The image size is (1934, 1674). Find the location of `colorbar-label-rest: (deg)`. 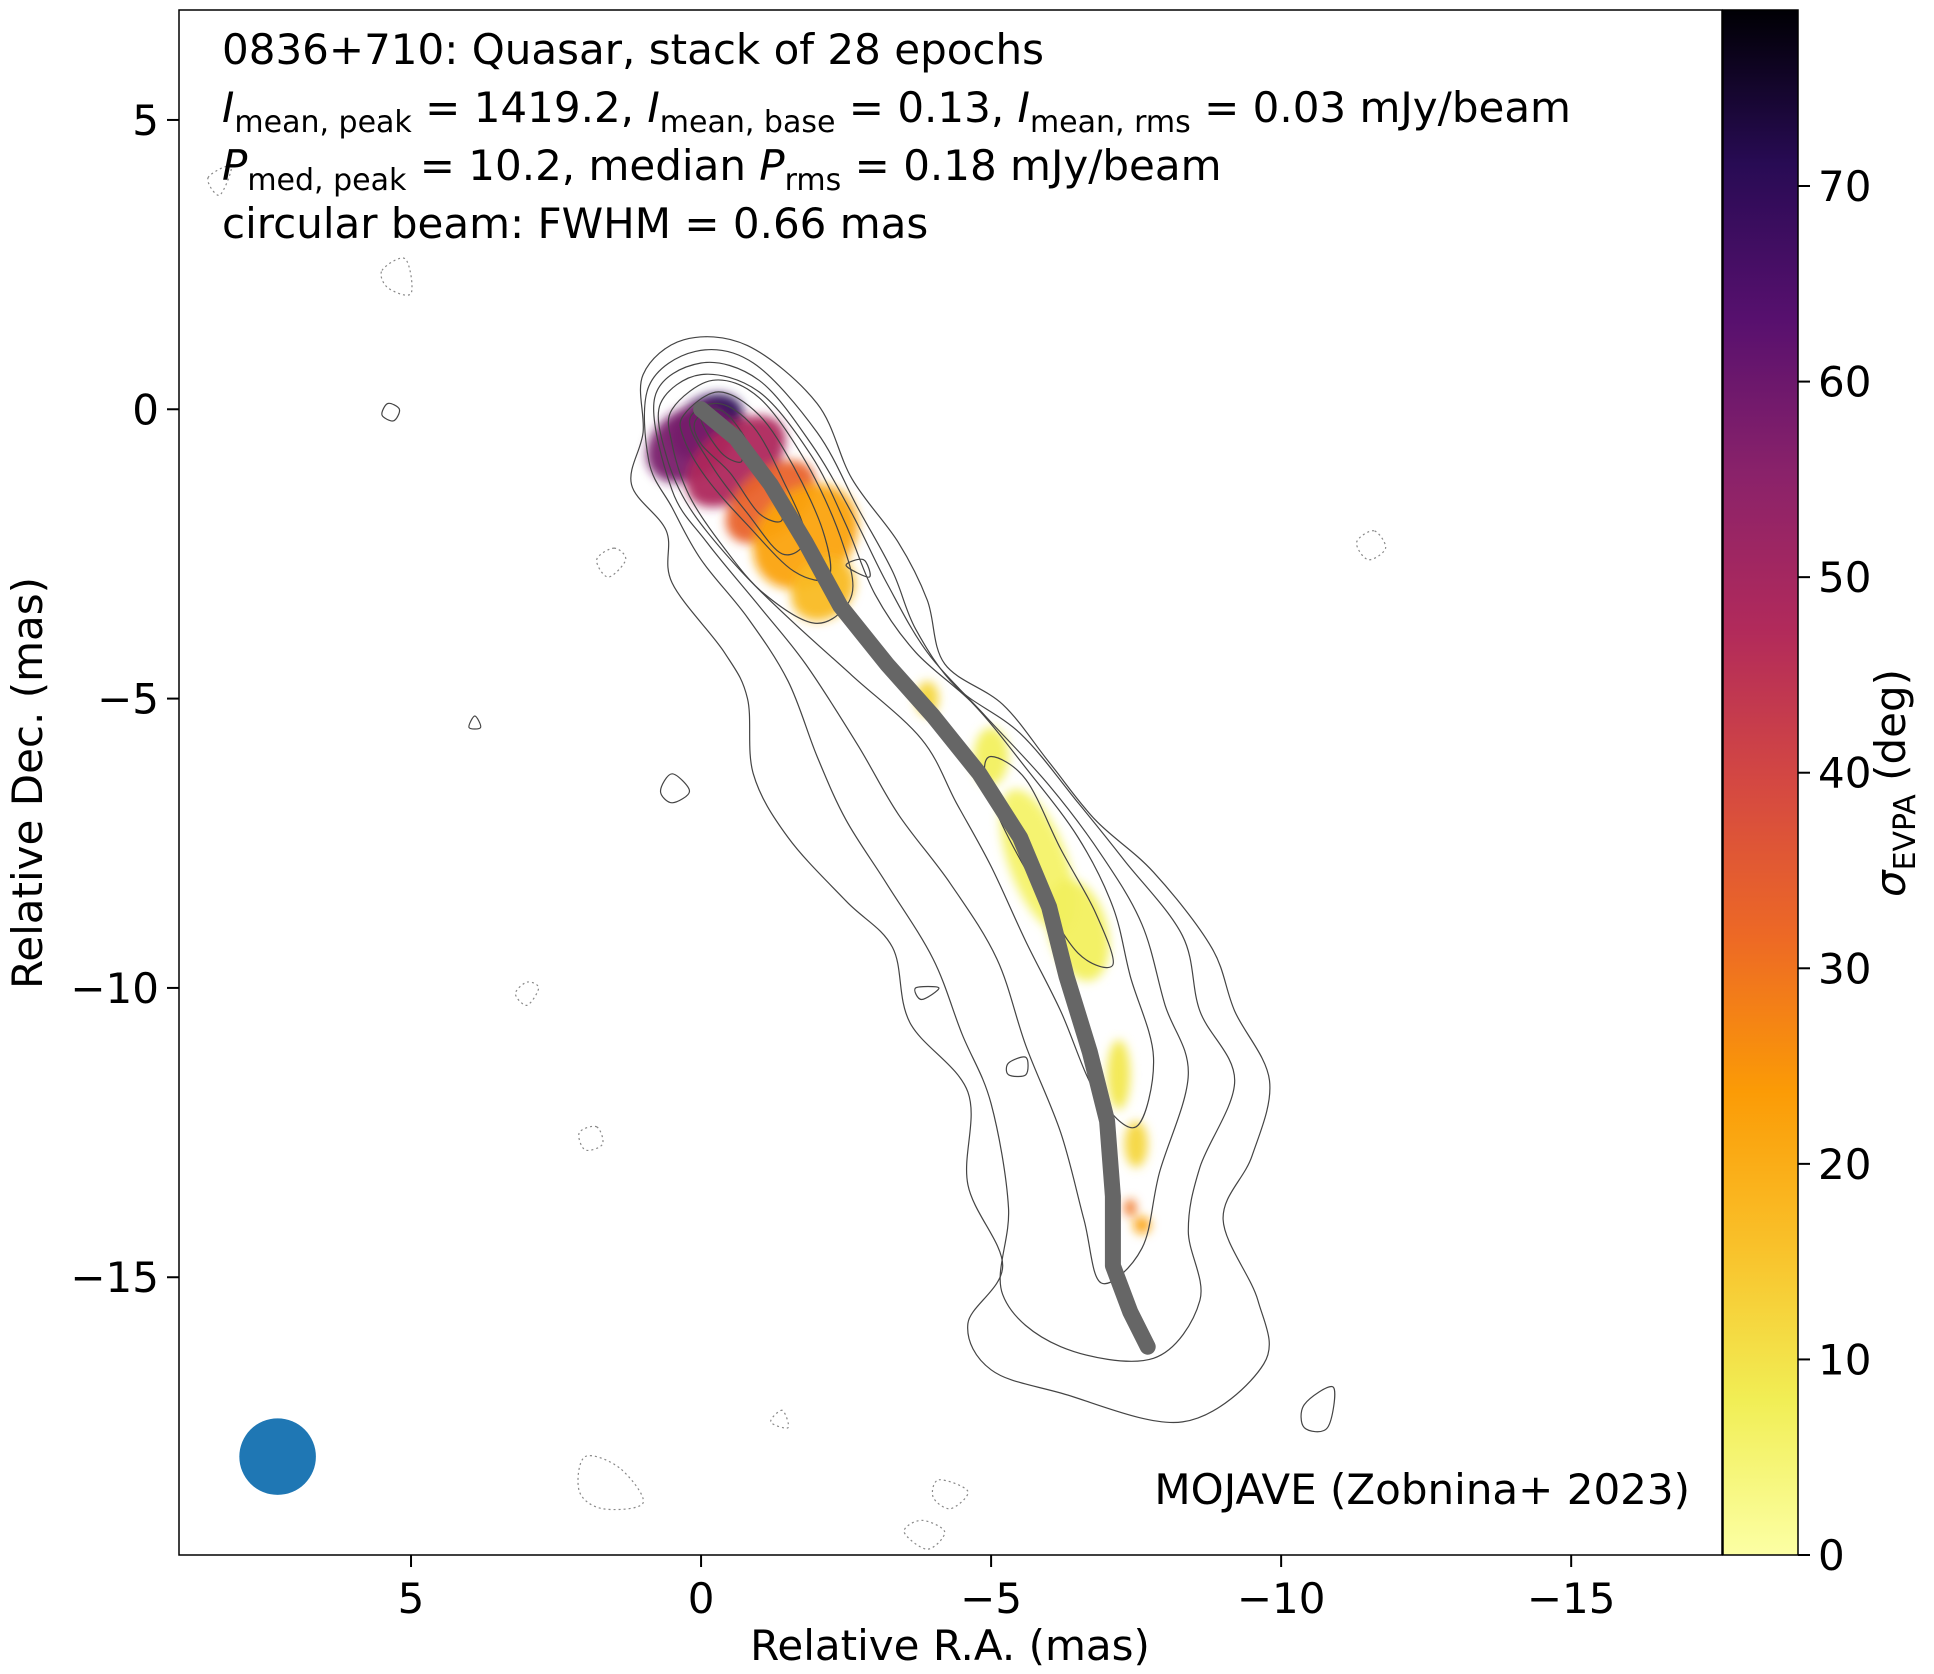

colorbar-label-rest: (deg) is located at coordinates (1890, 731).